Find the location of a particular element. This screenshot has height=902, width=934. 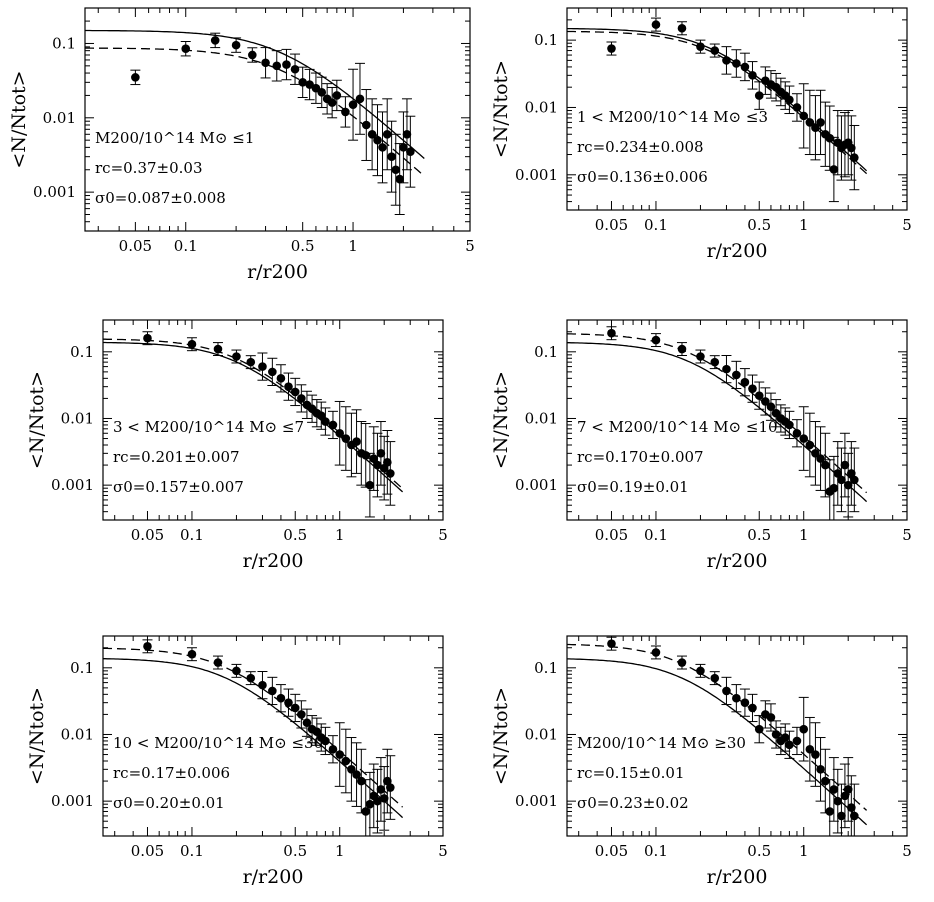

model-curve-solid is located at coordinates (717, 742).